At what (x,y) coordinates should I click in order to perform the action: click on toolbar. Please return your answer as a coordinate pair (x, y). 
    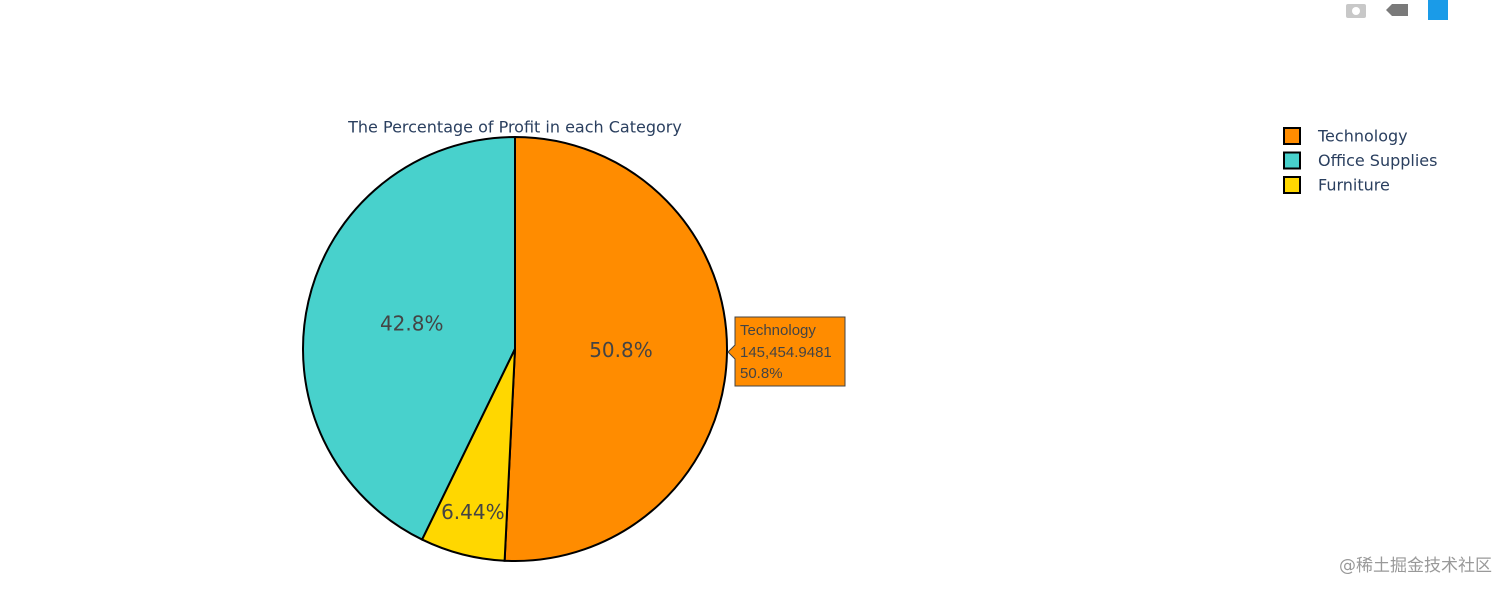
    Looking at the image, I should click on (1397, 10).